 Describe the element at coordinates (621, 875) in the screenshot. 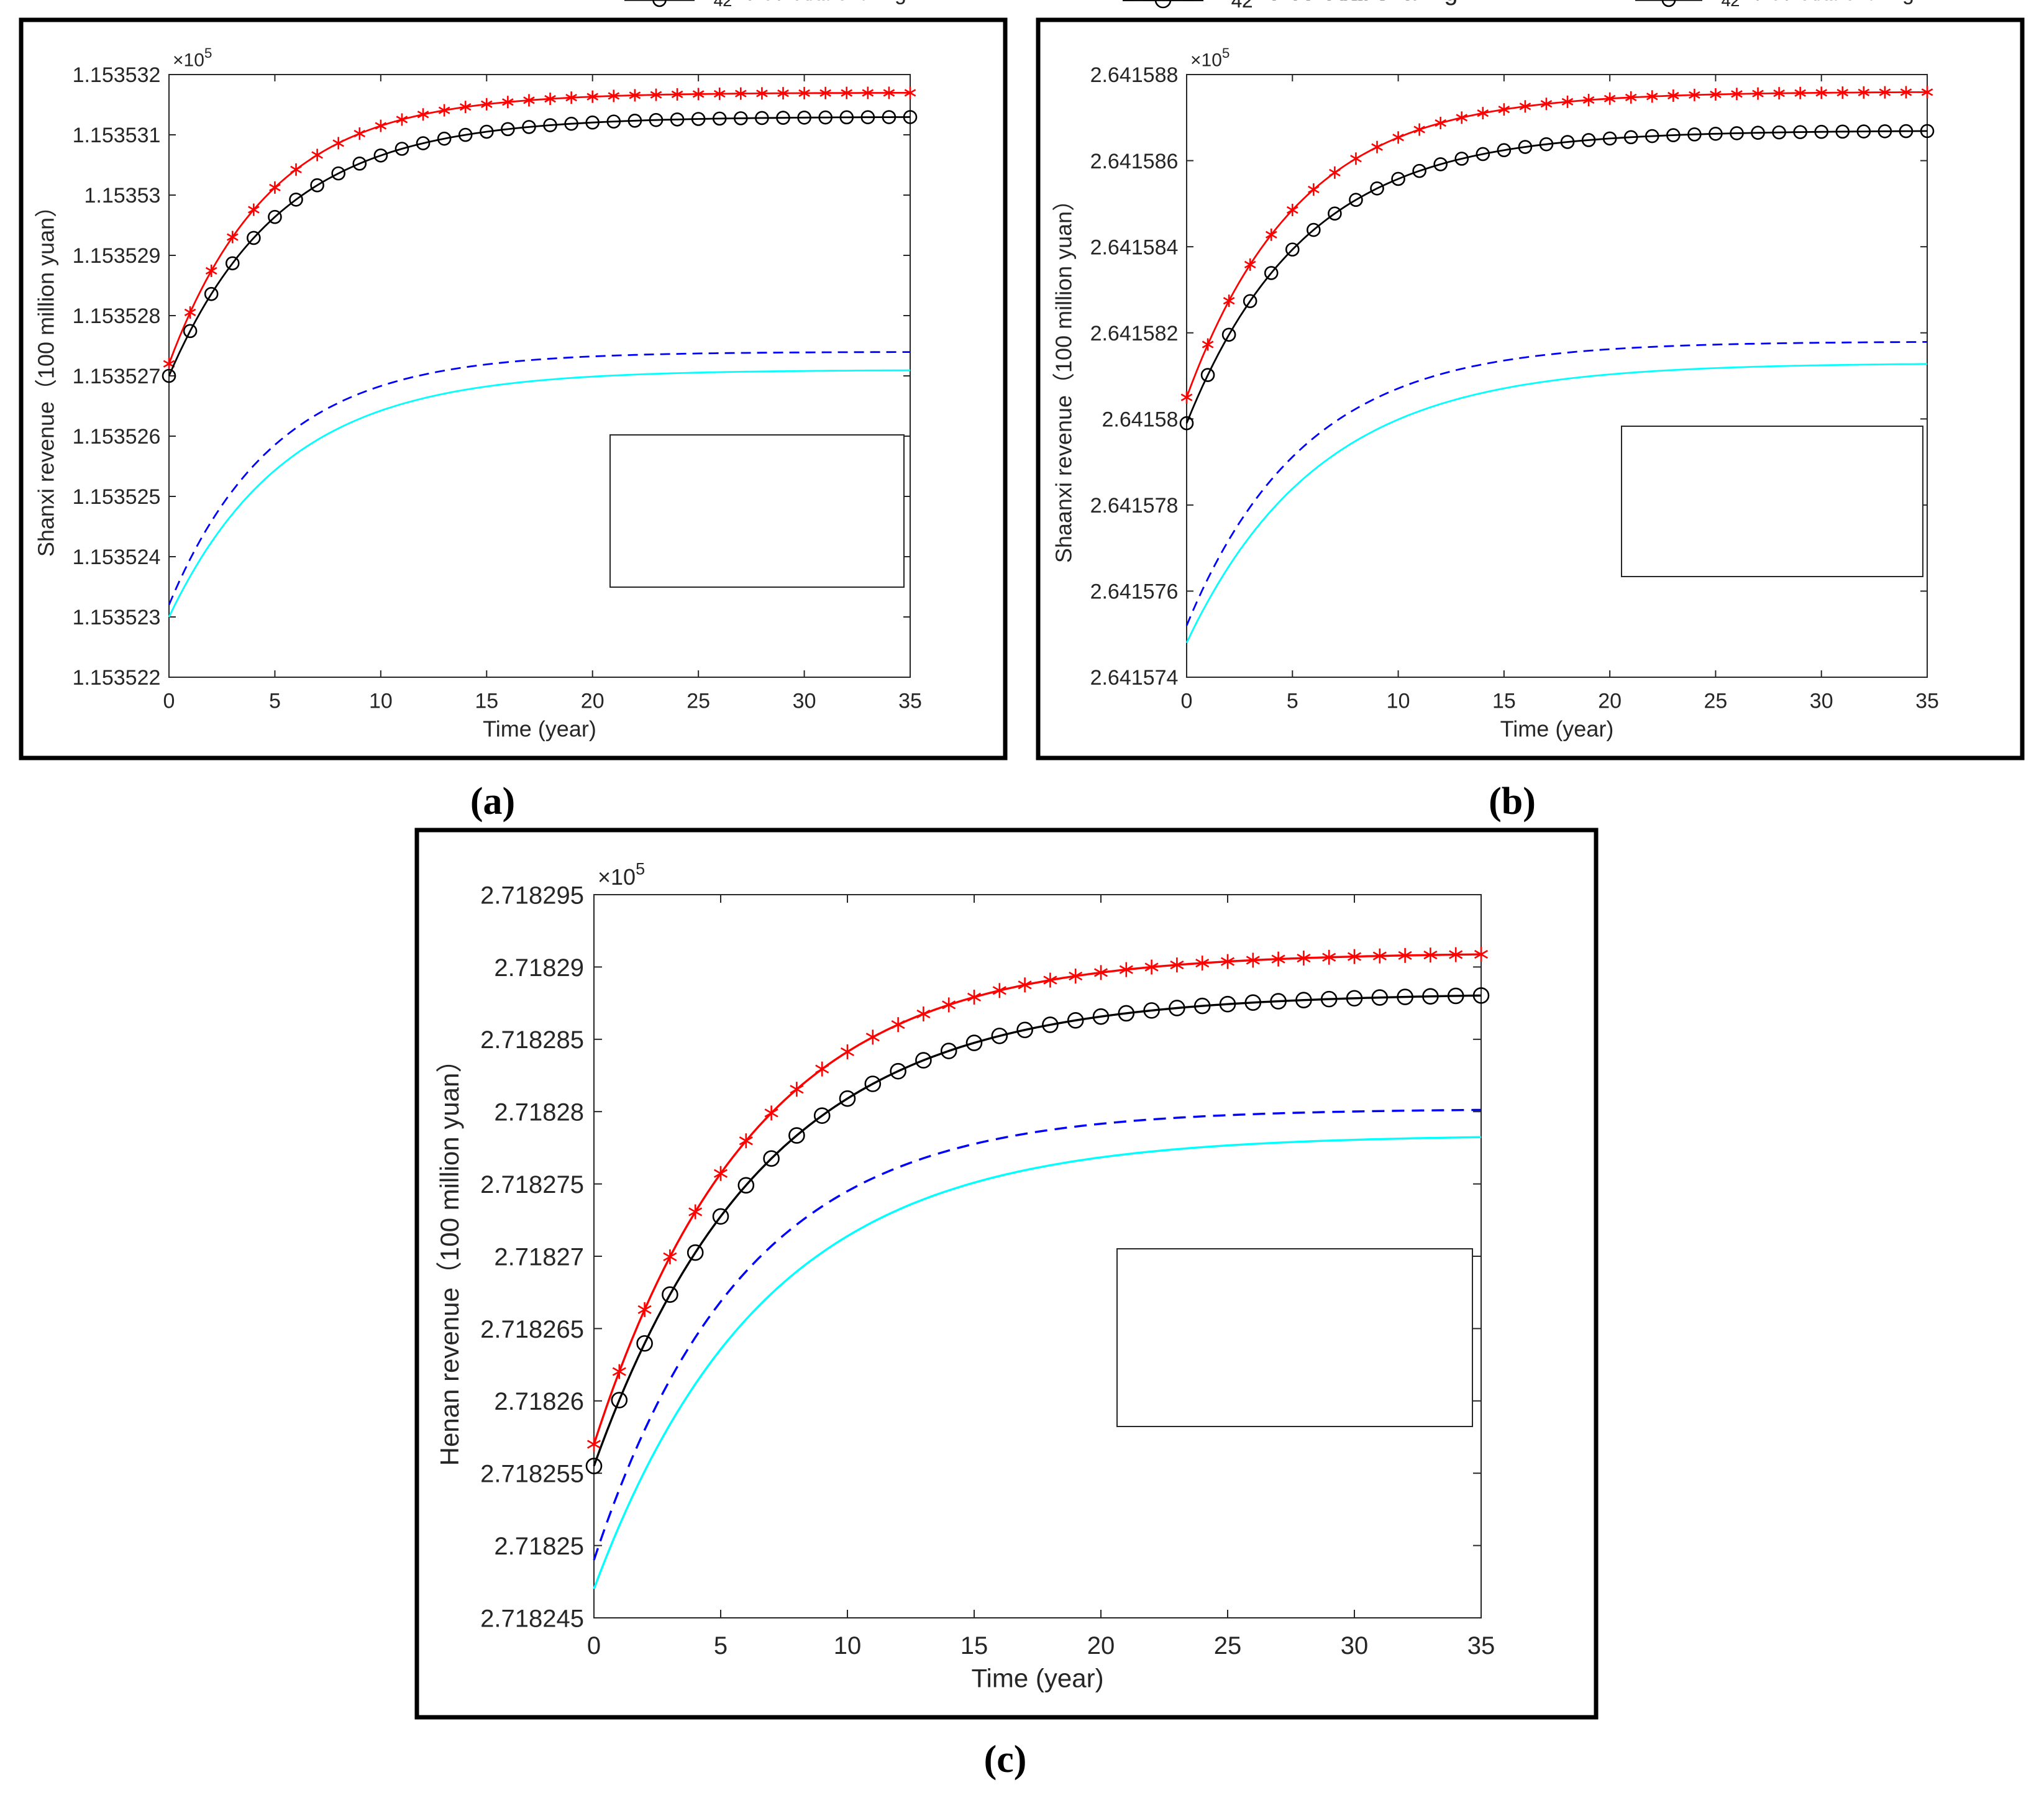

I see `y-exponent-label: ×10⁵` at that location.